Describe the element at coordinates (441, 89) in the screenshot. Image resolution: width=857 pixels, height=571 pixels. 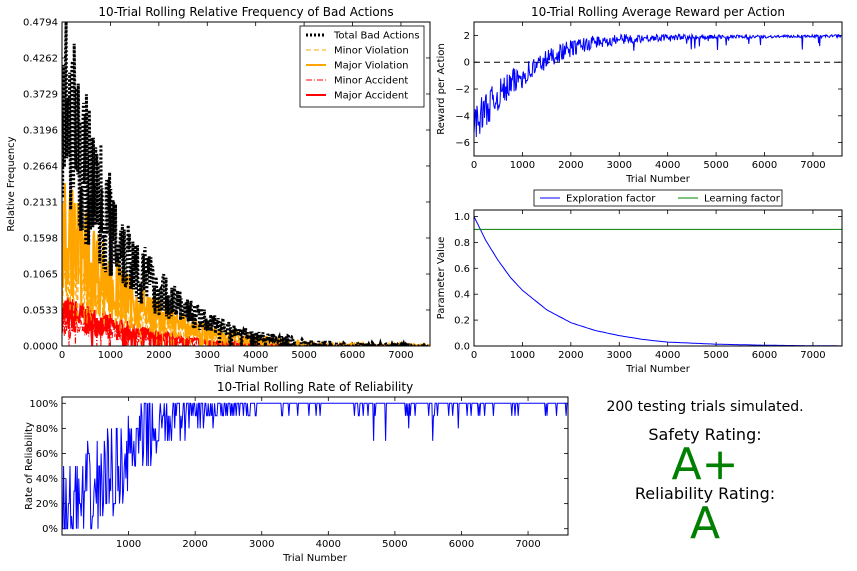
I see `y-axis-label: Reward per Action` at that location.